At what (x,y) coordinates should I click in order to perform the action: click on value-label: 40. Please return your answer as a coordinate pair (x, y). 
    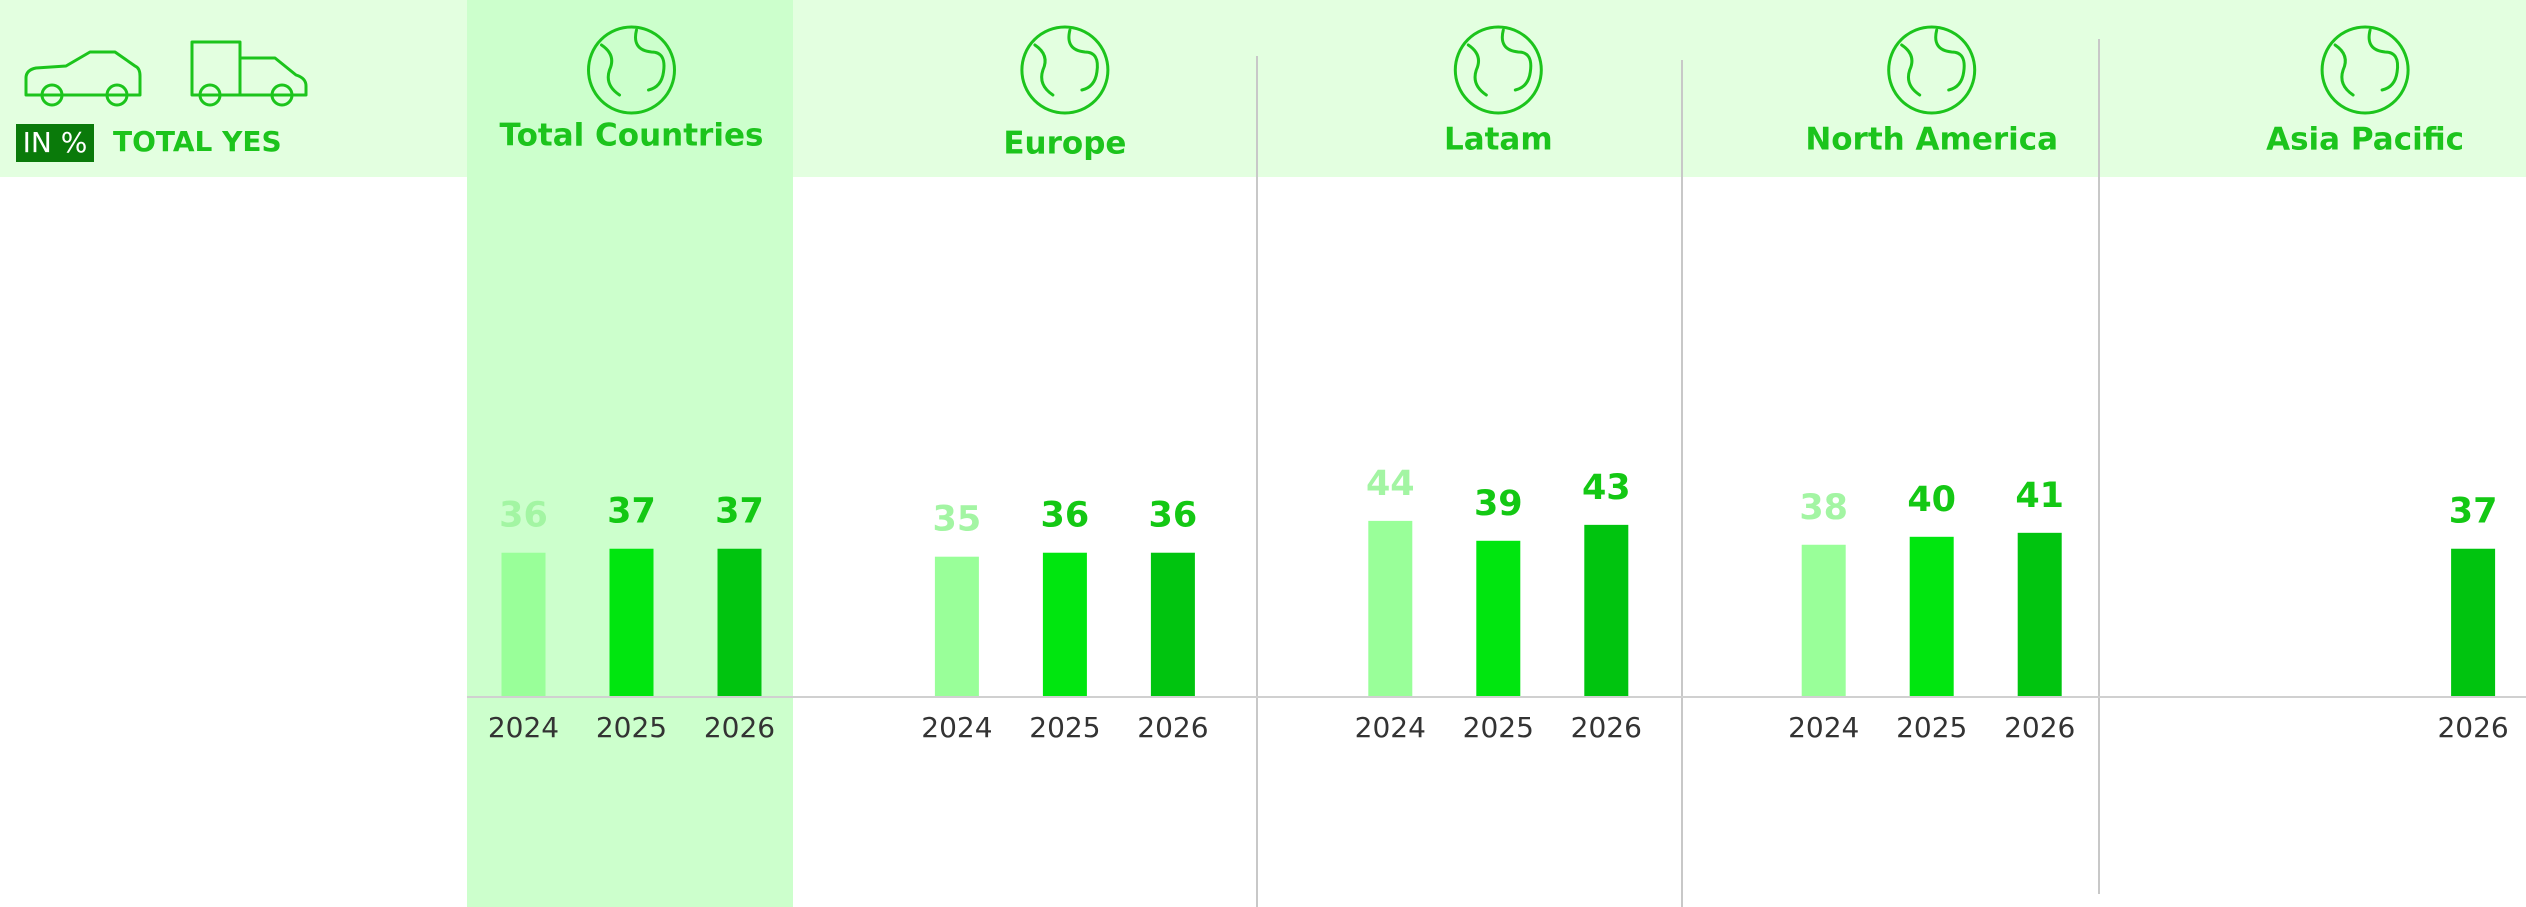
    Looking at the image, I should click on (1931, 500).